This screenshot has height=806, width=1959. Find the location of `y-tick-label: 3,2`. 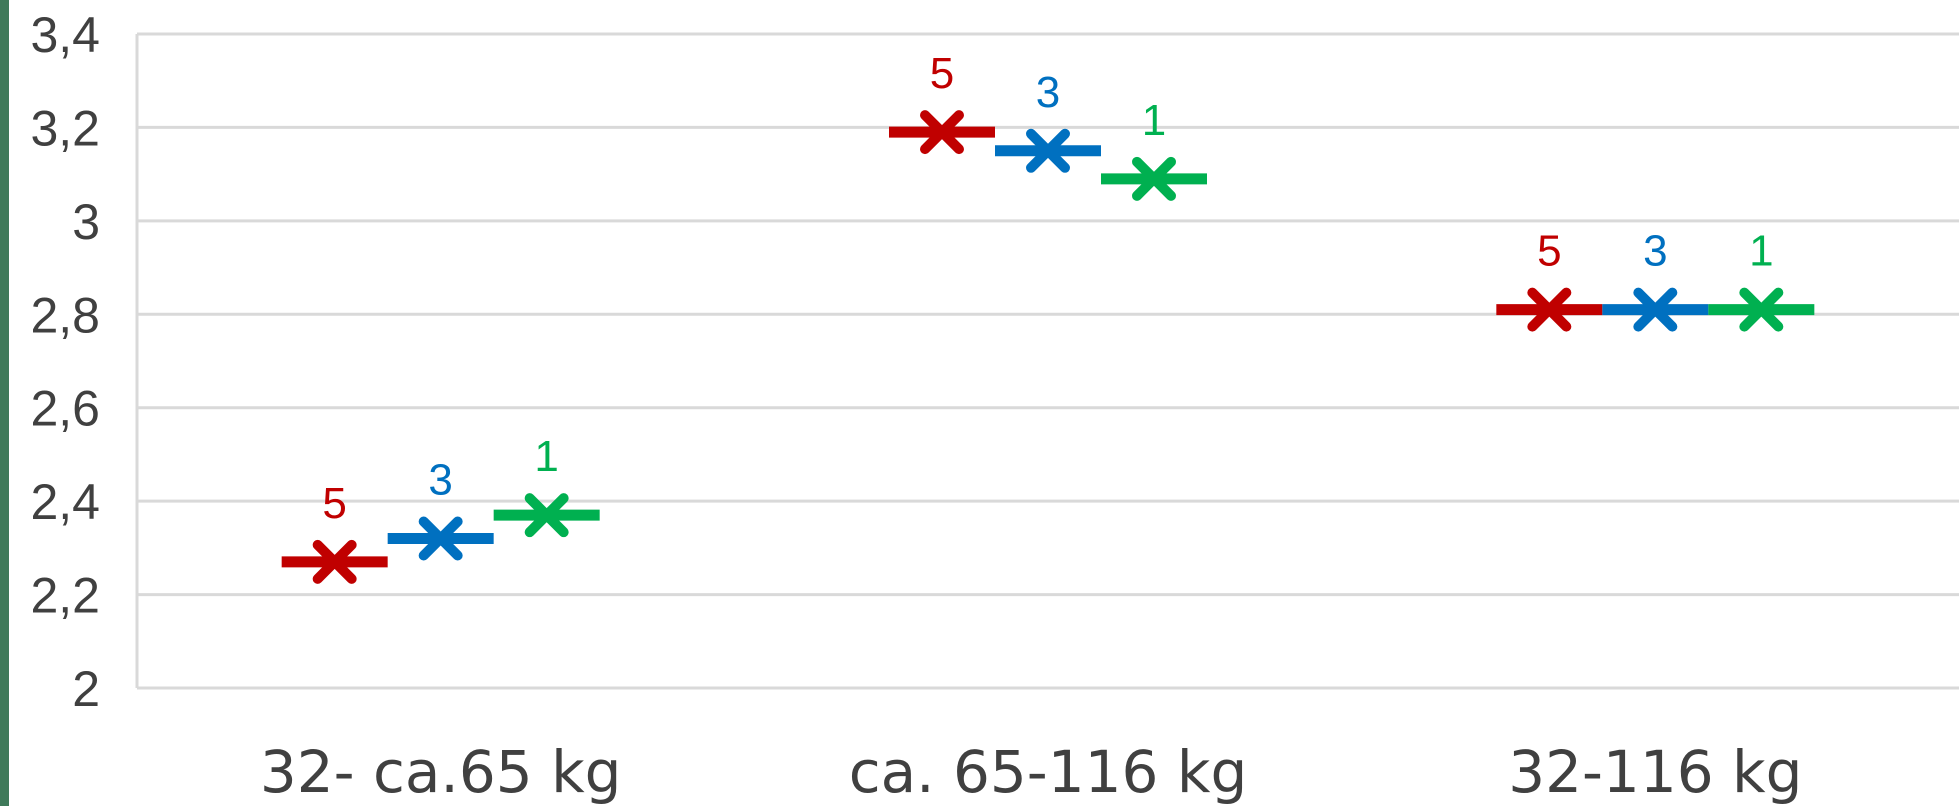

y-tick-label: 3,2 is located at coordinates (65, 128).